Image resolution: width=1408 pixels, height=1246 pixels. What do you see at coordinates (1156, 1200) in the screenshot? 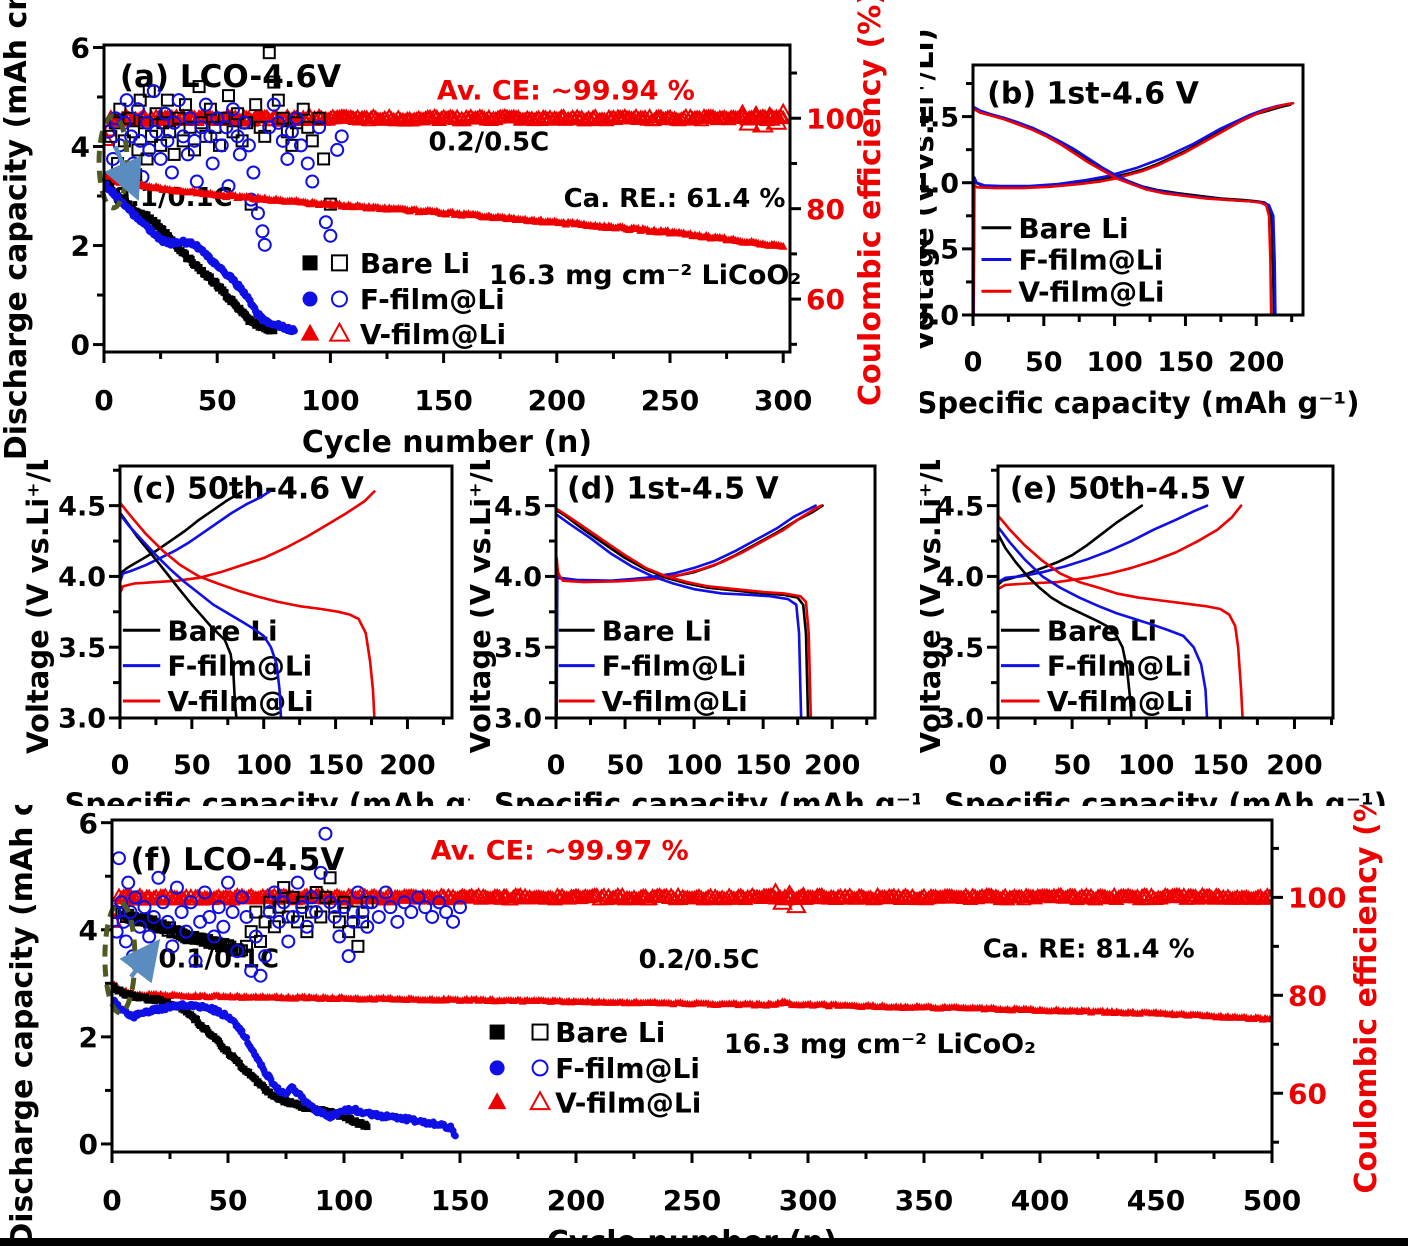
I see `x-tick-label: 450` at bounding box center [1156, 1200].